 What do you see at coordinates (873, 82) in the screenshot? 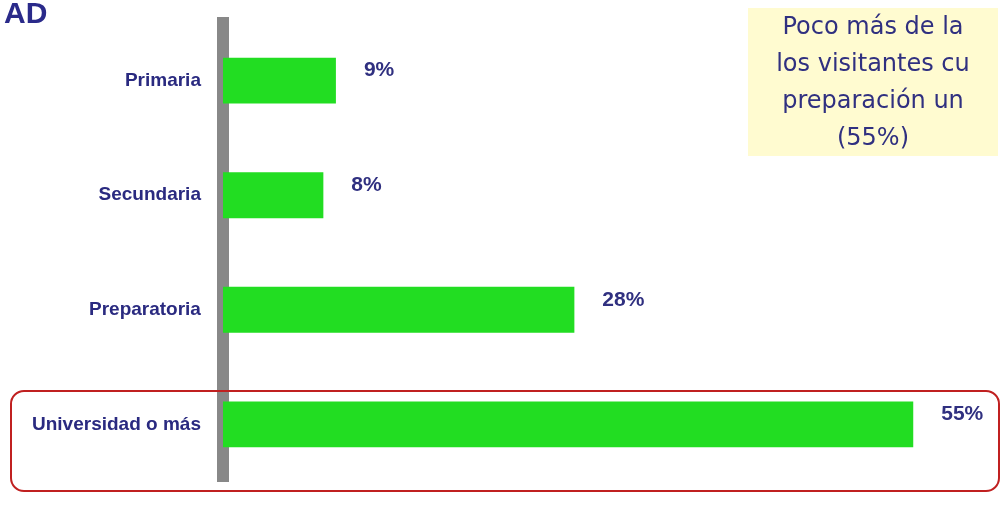
I see `annotation: Poco más de la los visitantes cu preparación un (55%)` at bounding box center [873, 82].